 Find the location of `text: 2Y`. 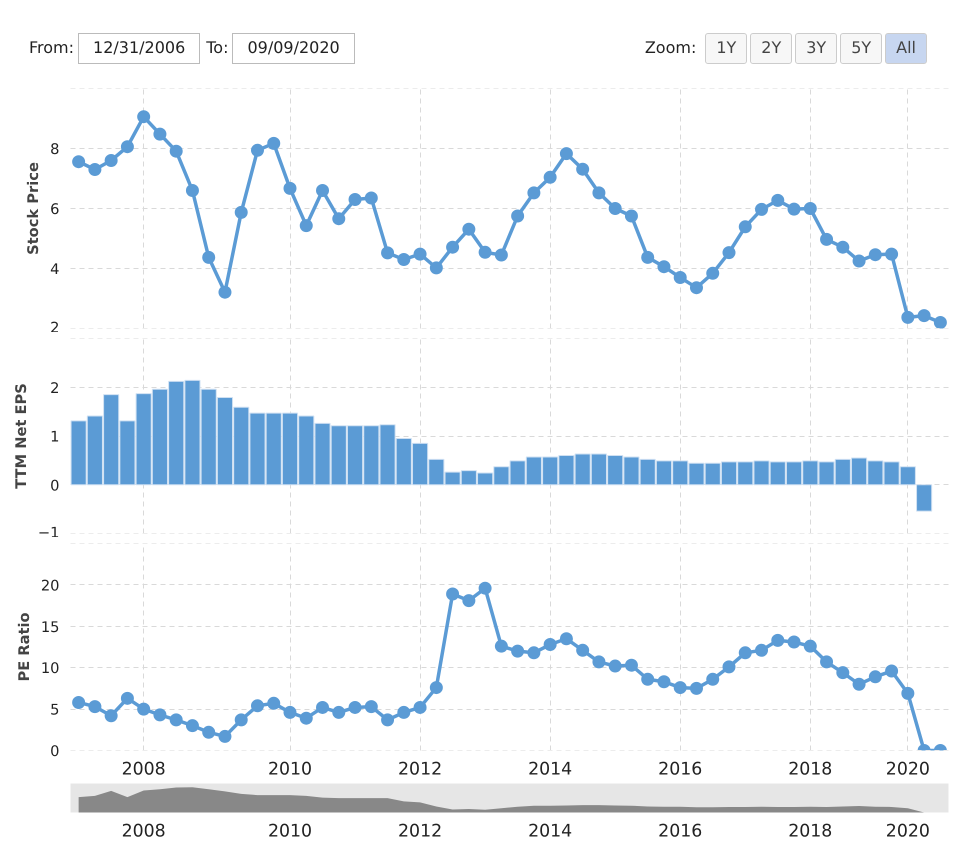

text: 2Y is located at coordinates (771, 48).